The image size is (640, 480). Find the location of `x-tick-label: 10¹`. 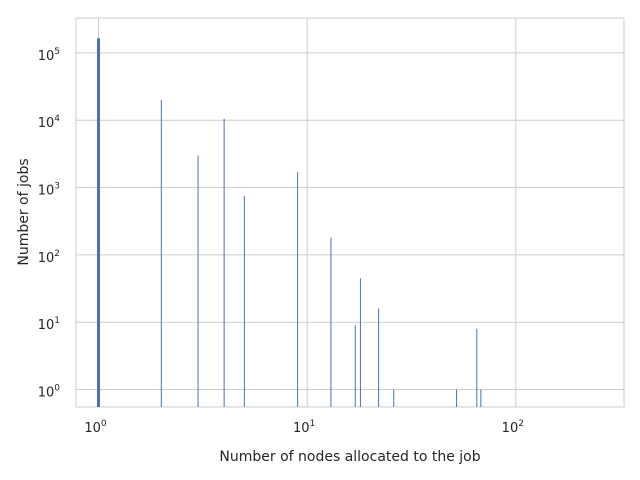

x-tick-label: 10¹ is located at coordinates (304, 427).